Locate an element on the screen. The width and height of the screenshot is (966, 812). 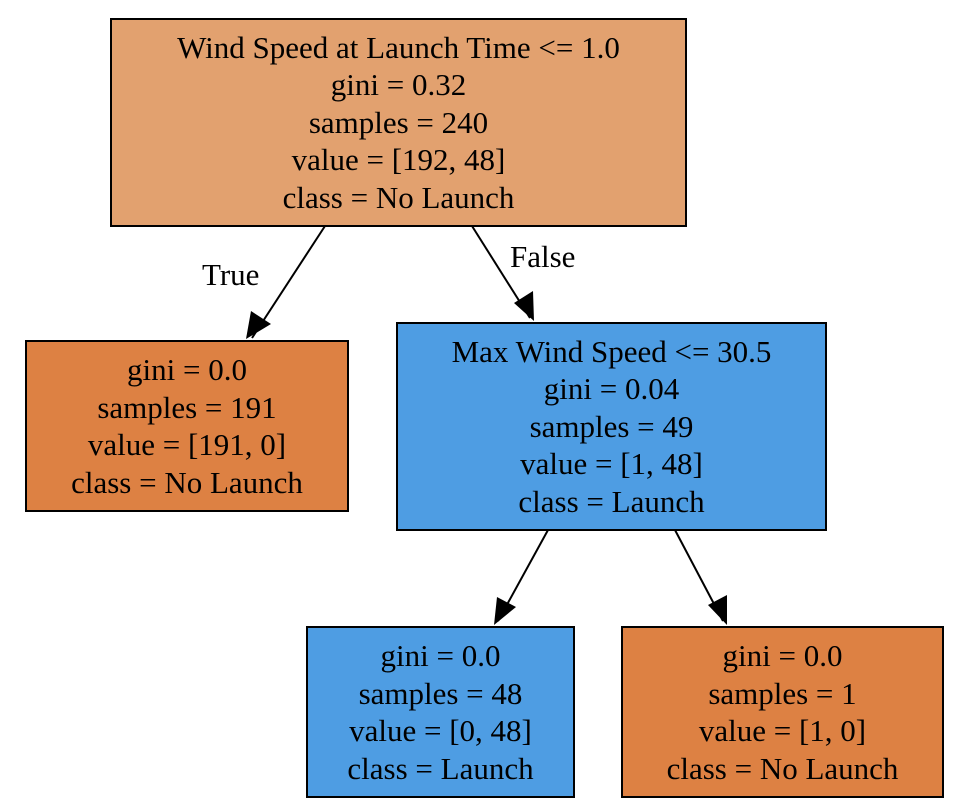
node-split-rule: Max Wind Speed <= 30.5 is located at coordinates (611, 351).